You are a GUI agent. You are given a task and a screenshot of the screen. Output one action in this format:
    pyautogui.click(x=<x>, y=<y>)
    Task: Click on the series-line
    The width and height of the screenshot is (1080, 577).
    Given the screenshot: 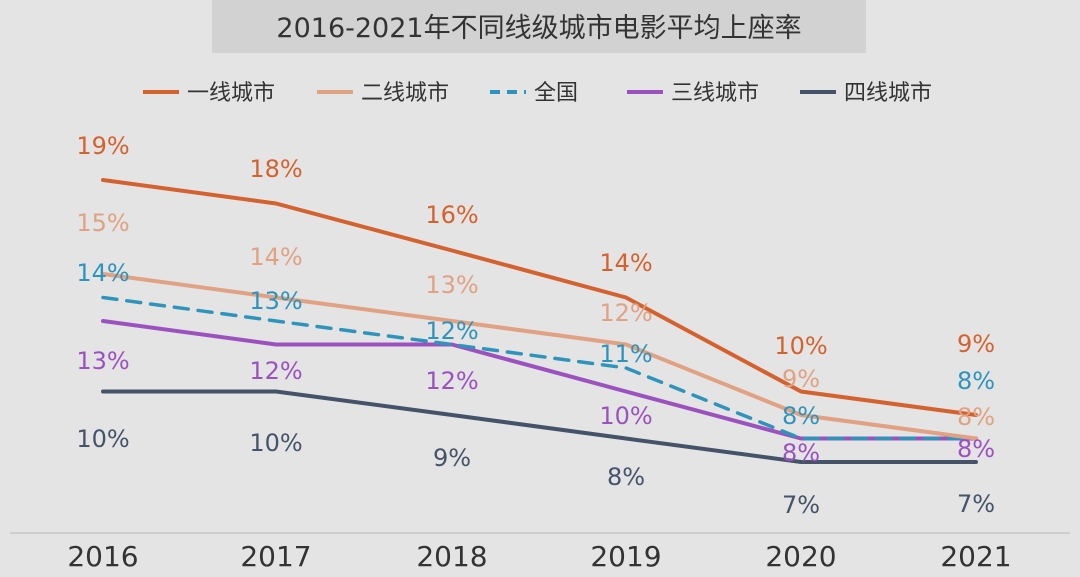 What is the action you would take?
    pyautogui.click(x=539, y=426)
    